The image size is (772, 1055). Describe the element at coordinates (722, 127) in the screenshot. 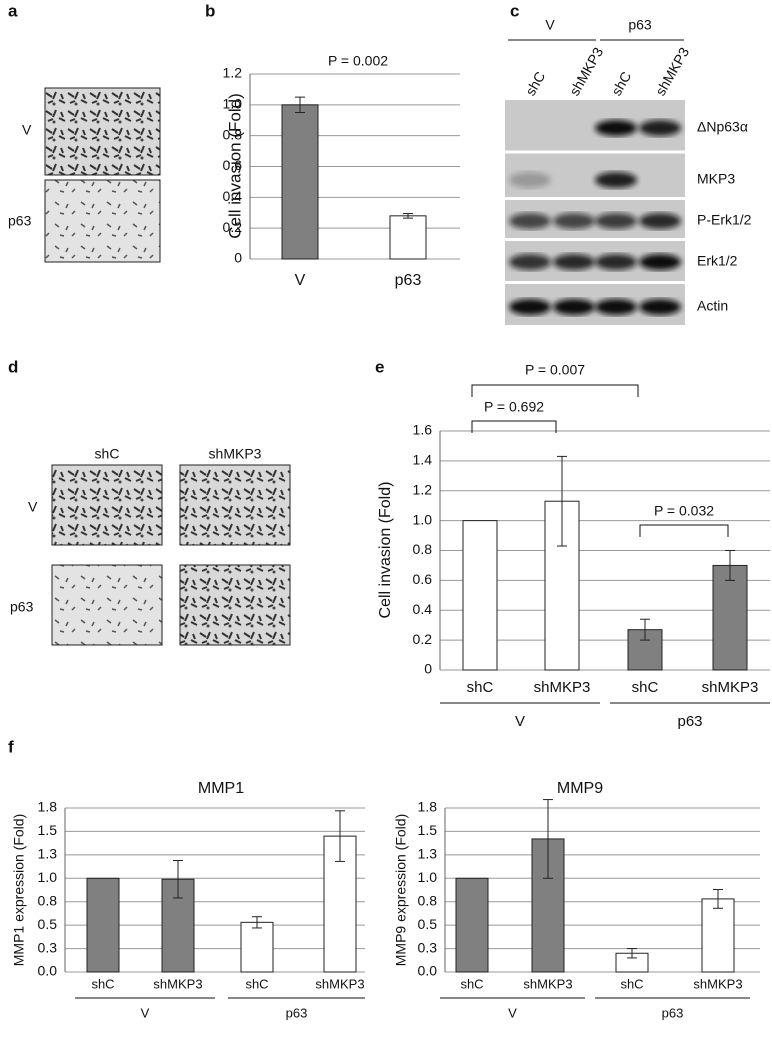

I see `band-label: ΔNp63α` at that location.